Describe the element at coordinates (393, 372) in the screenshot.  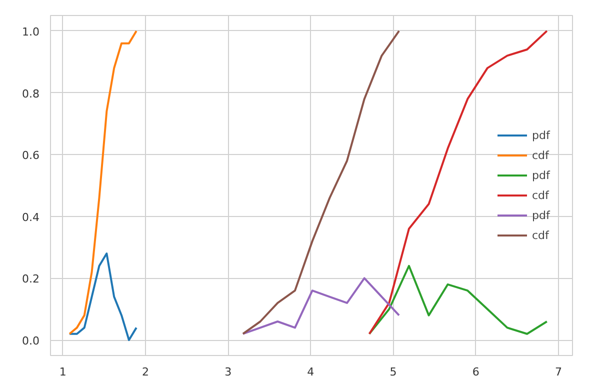
I see `x-tick-label: 5` at that location.